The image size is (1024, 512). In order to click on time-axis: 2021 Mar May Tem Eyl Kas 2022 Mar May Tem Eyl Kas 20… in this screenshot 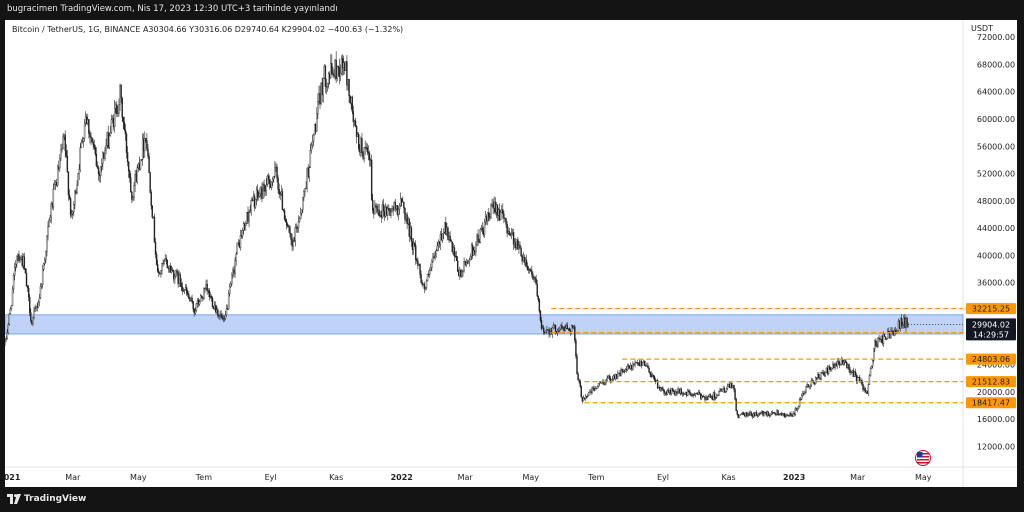, I will do `click(468, 477)`.